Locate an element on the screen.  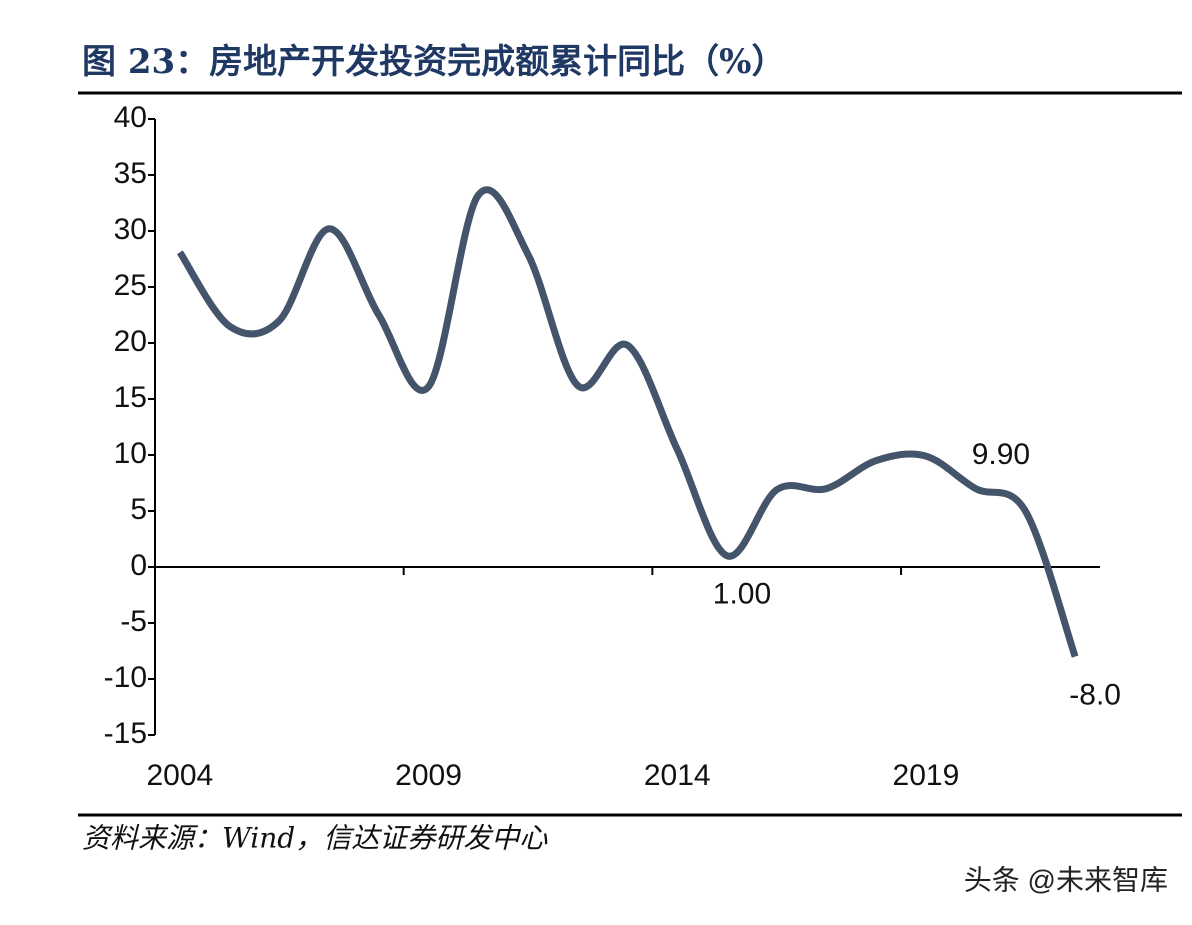
y-tick-label: 30 is located at coordinates (130, 229).